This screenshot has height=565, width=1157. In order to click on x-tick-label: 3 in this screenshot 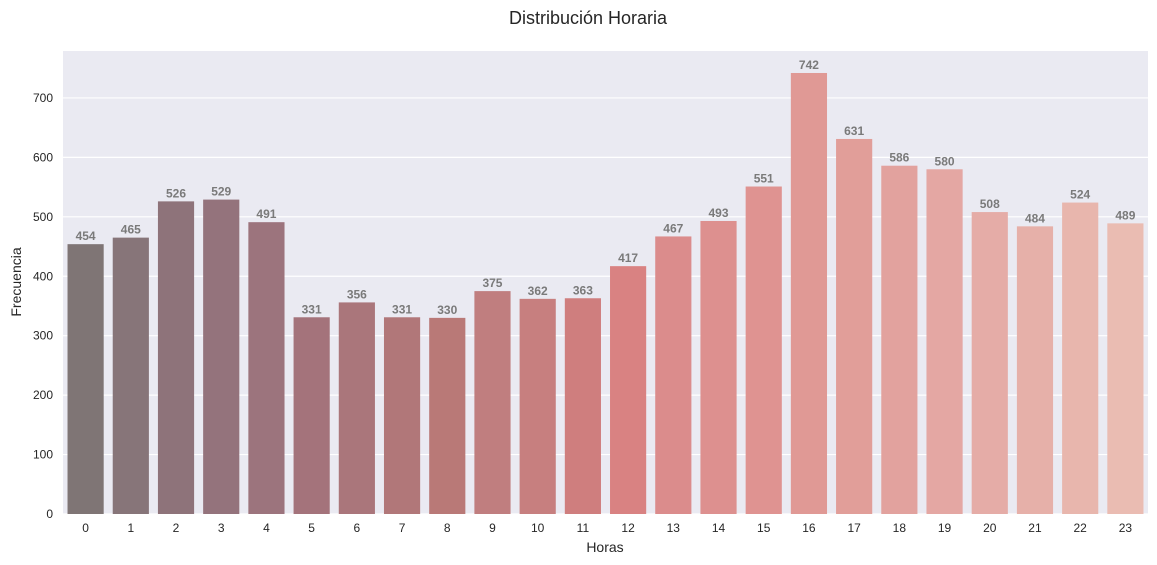, I will do `click(221, 528)`.